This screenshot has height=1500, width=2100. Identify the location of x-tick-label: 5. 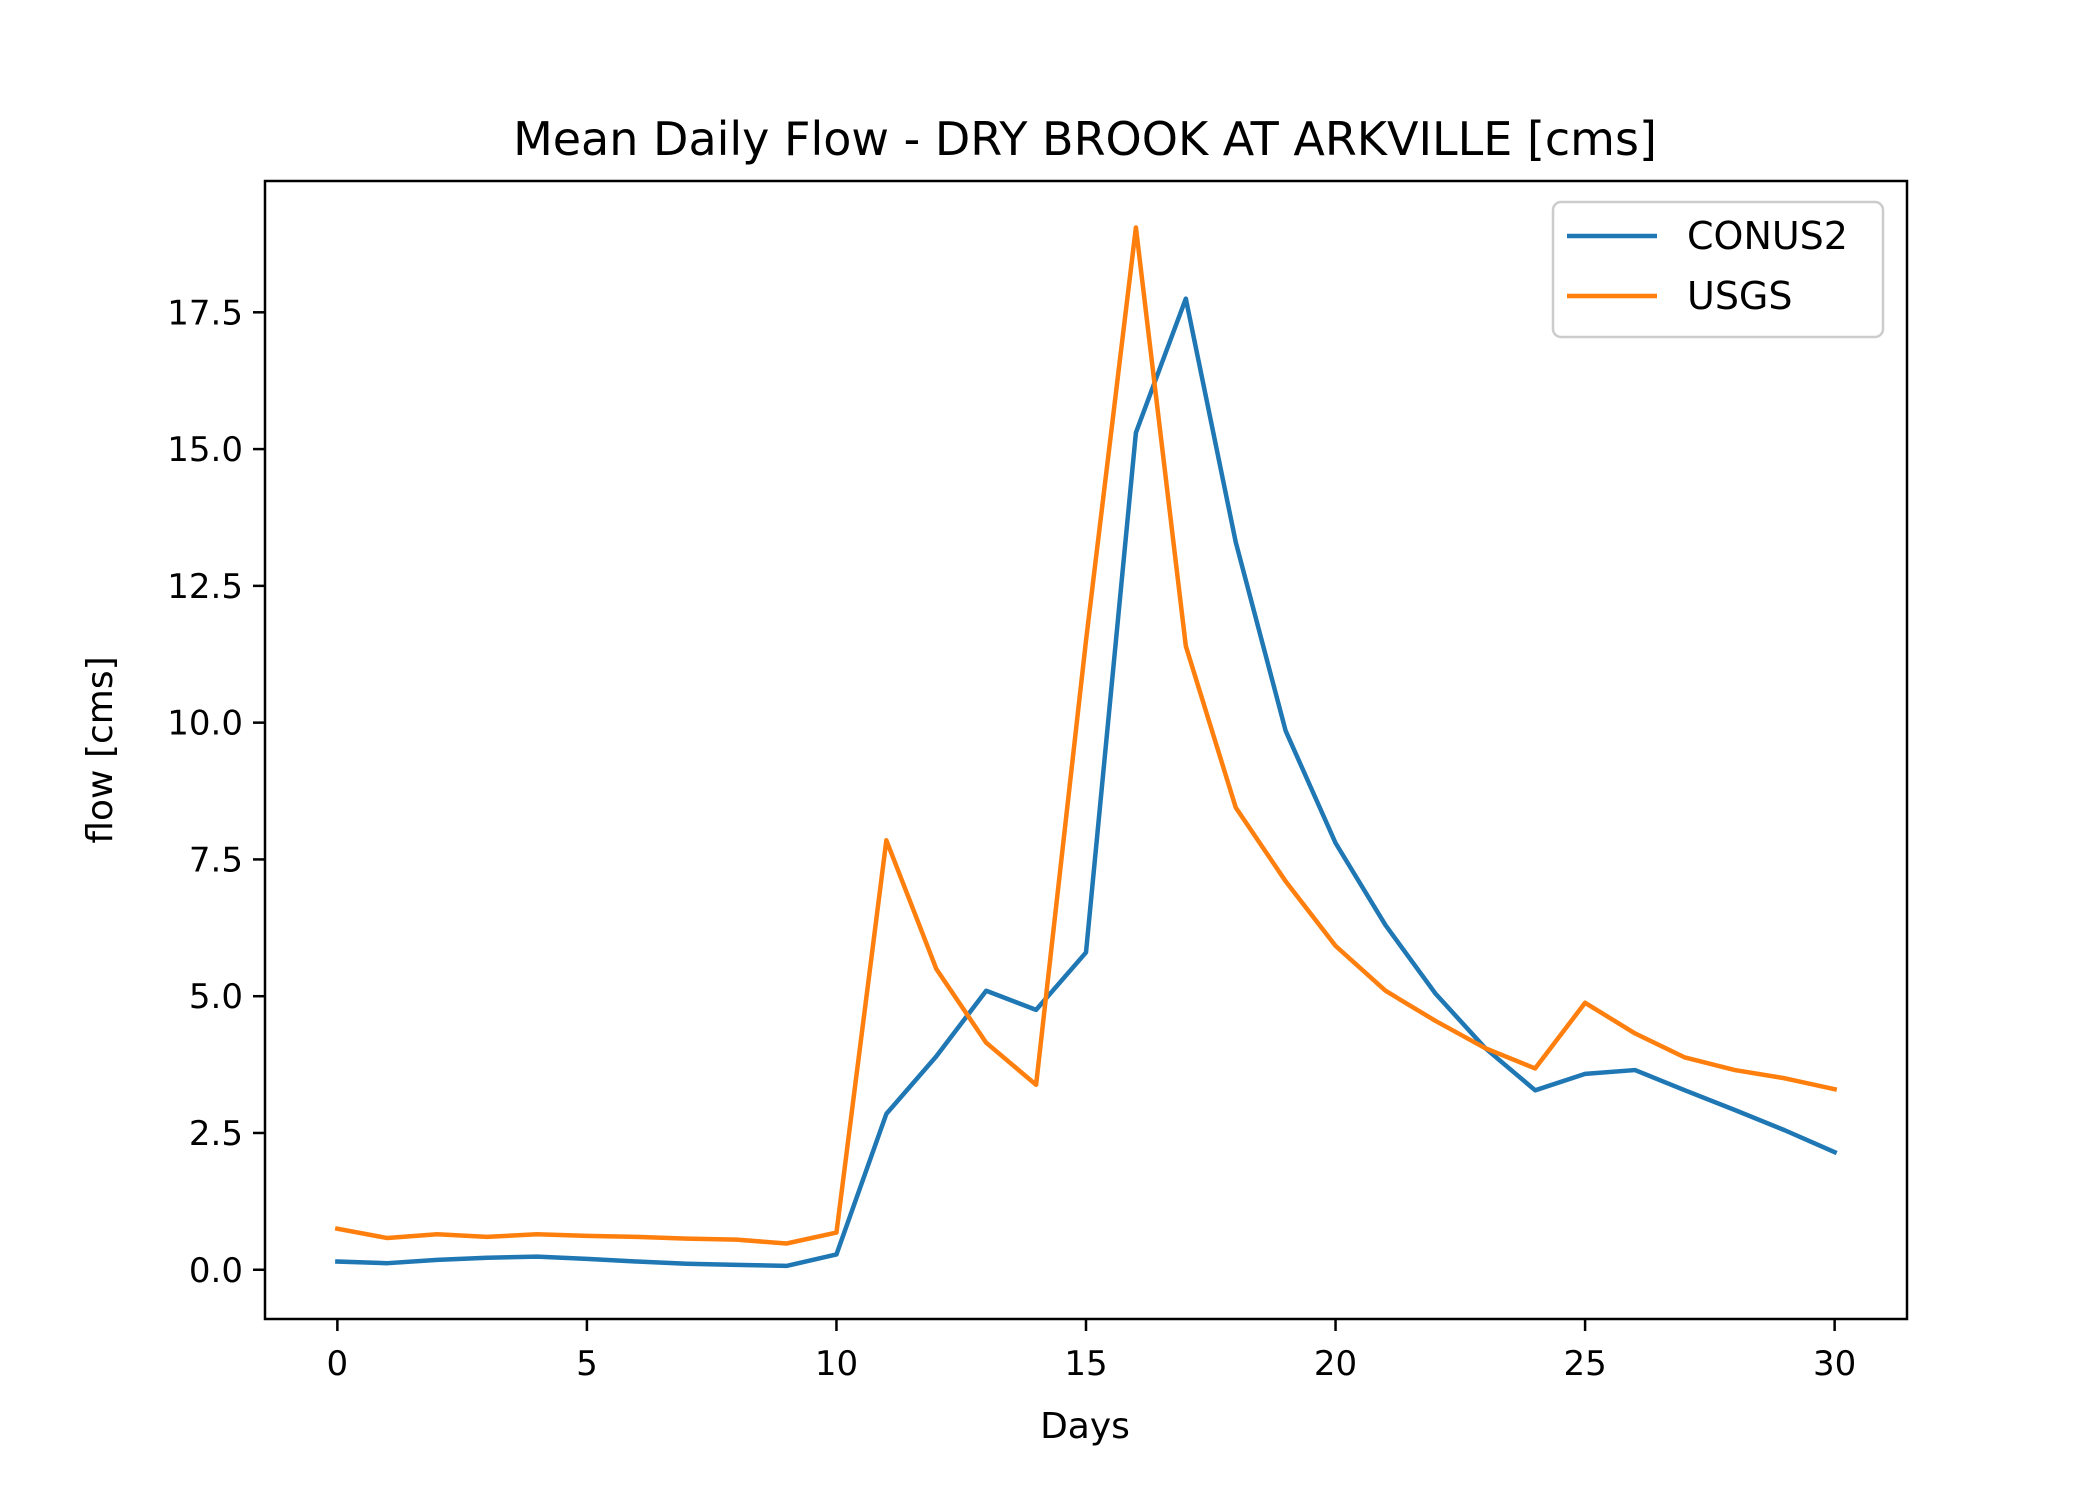
(587, 1364).